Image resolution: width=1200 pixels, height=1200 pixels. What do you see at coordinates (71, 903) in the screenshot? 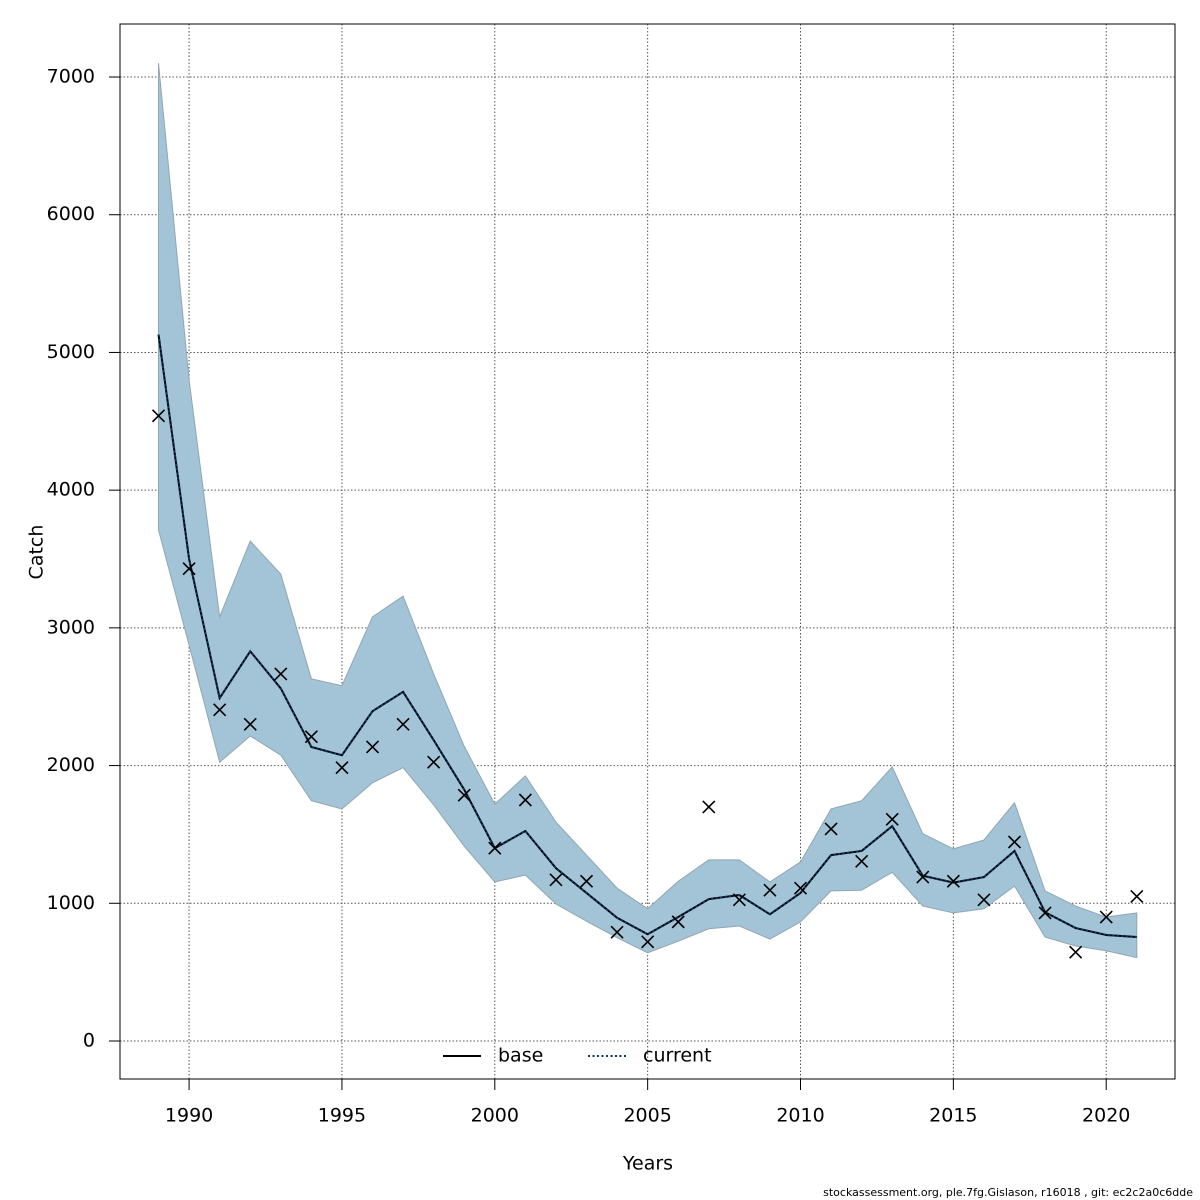
I see `y-tick-label: 1000` at bounding box center [71, 903].